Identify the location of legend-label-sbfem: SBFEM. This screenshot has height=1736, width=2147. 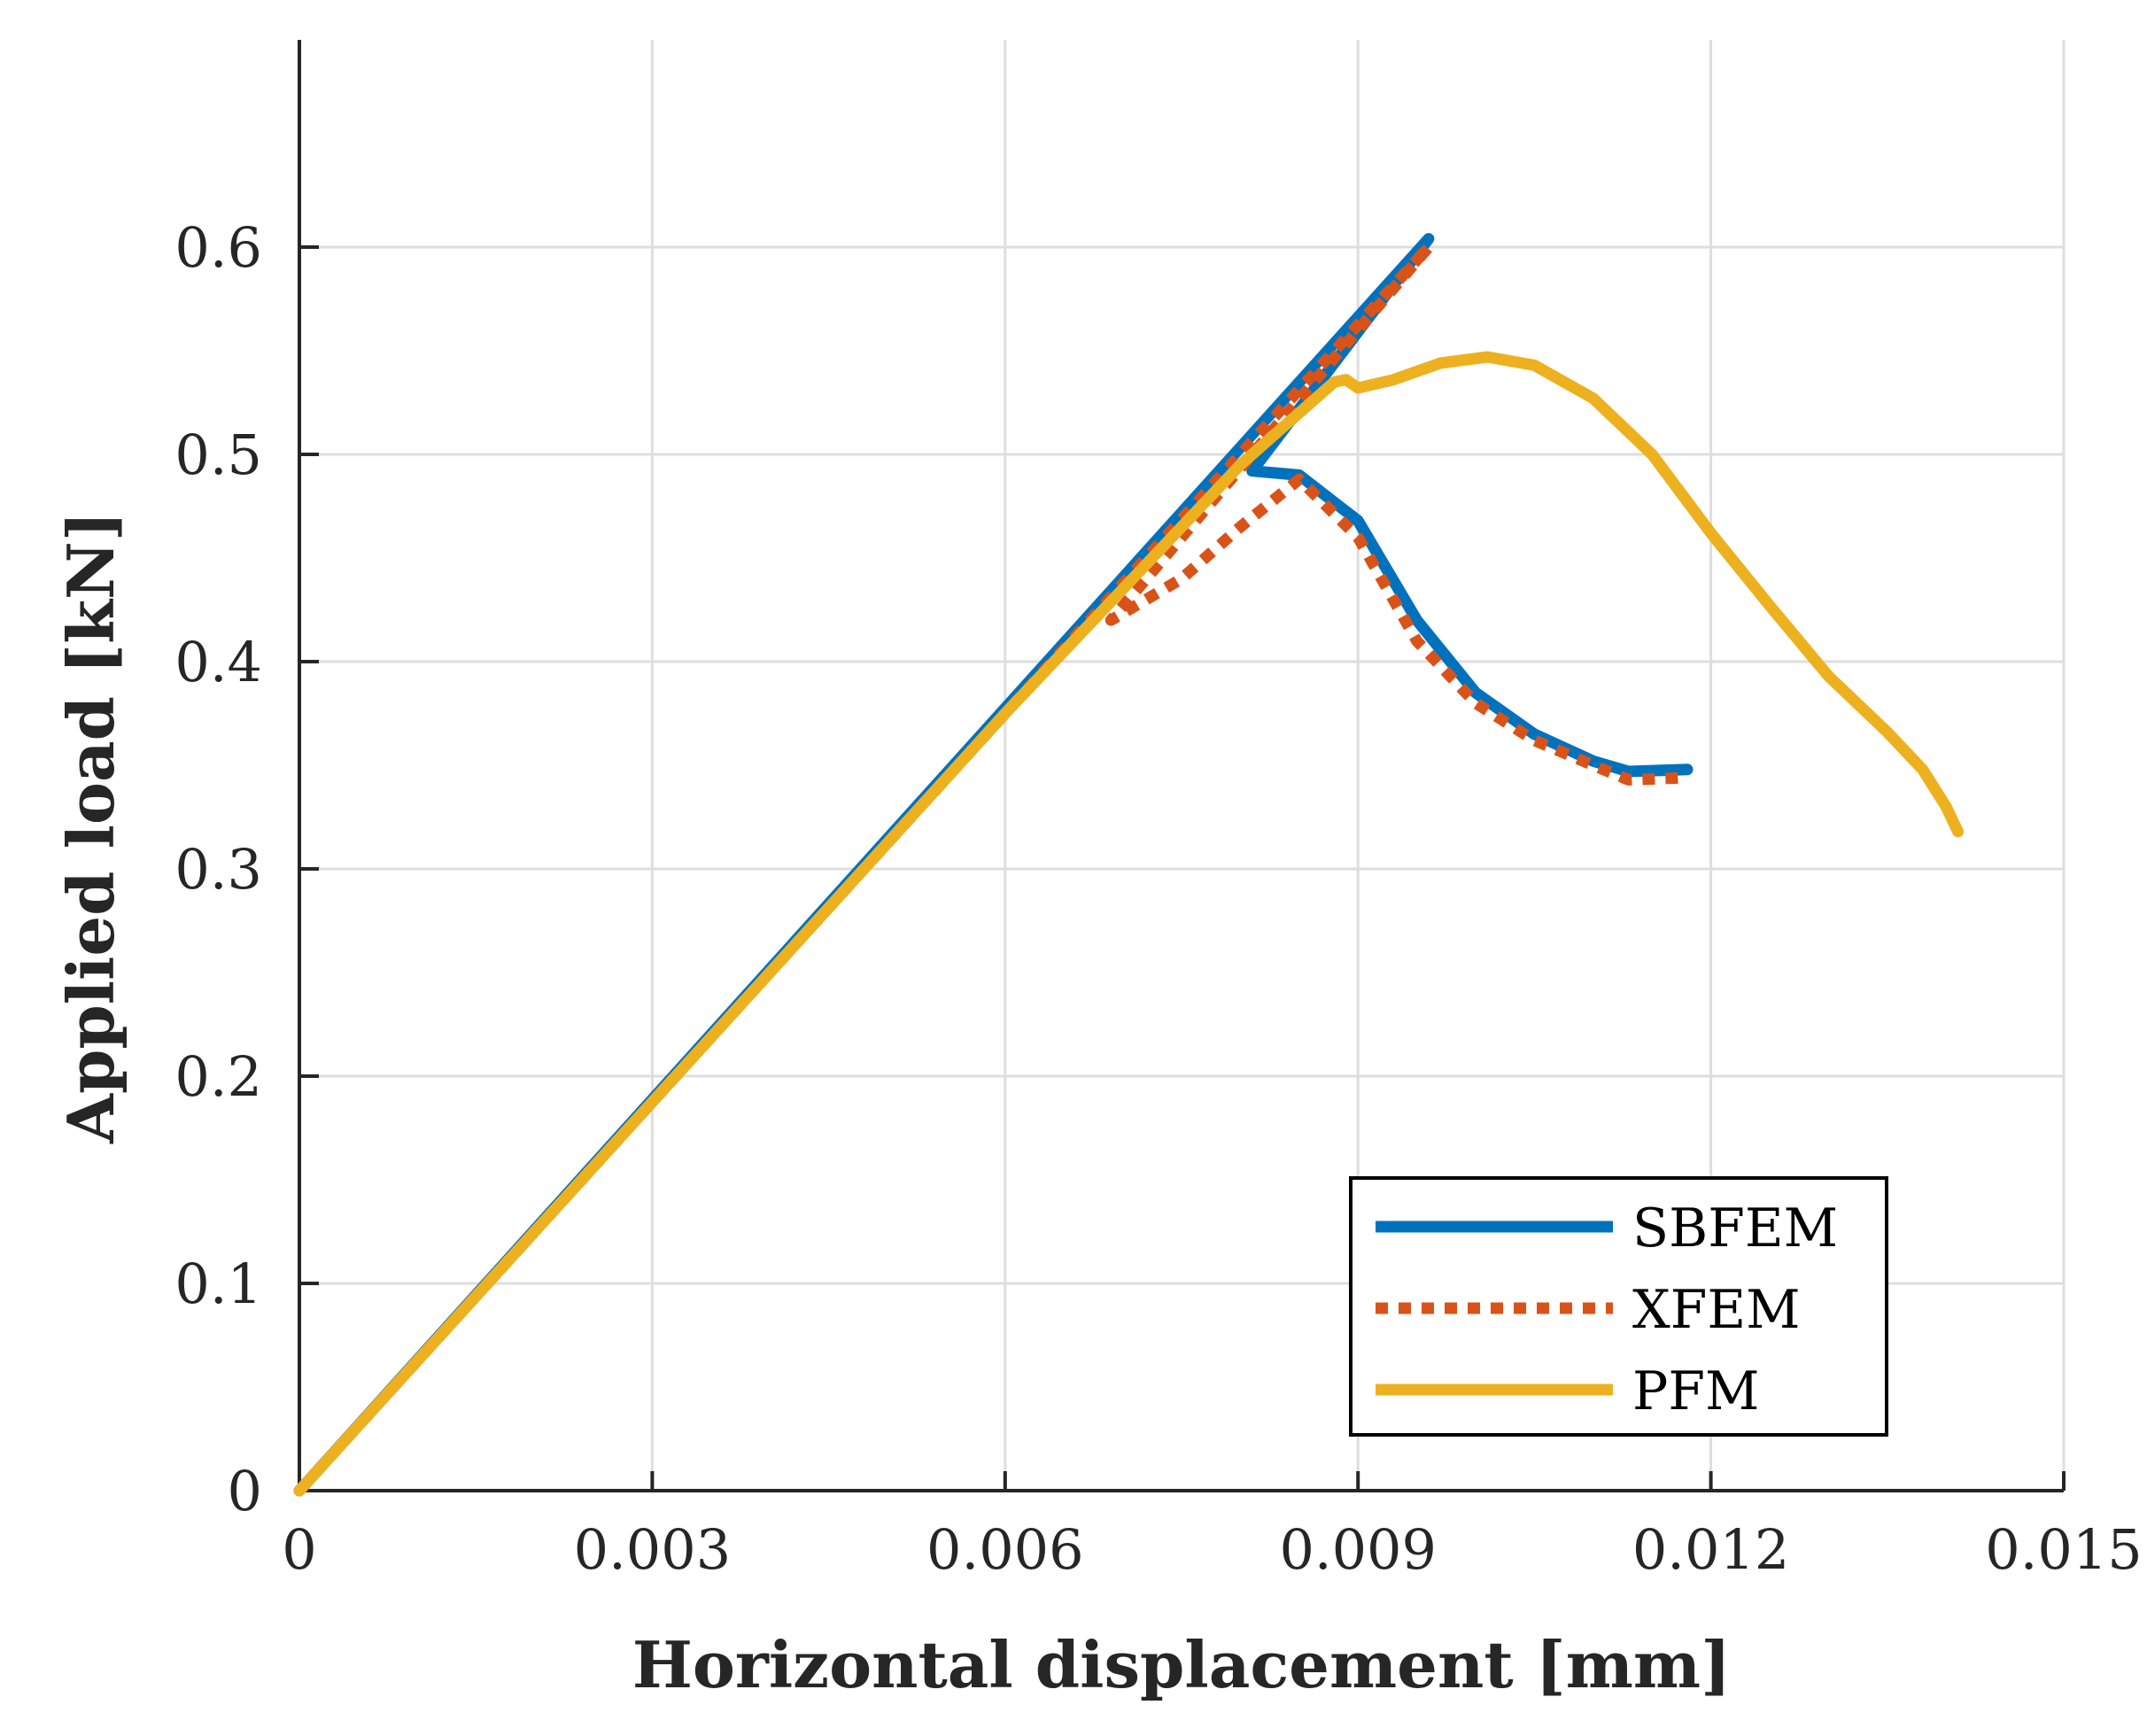
(1735, 1228).